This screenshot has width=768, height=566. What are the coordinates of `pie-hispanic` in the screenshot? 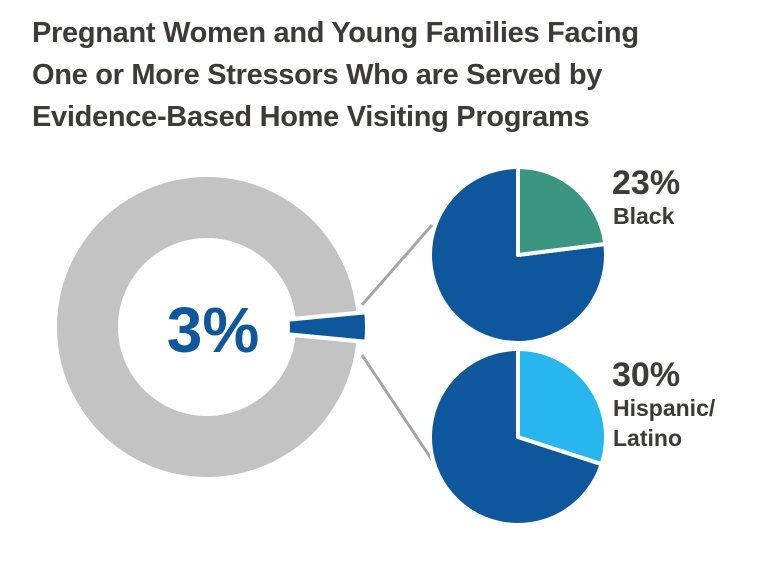 It's located at (518, 437).